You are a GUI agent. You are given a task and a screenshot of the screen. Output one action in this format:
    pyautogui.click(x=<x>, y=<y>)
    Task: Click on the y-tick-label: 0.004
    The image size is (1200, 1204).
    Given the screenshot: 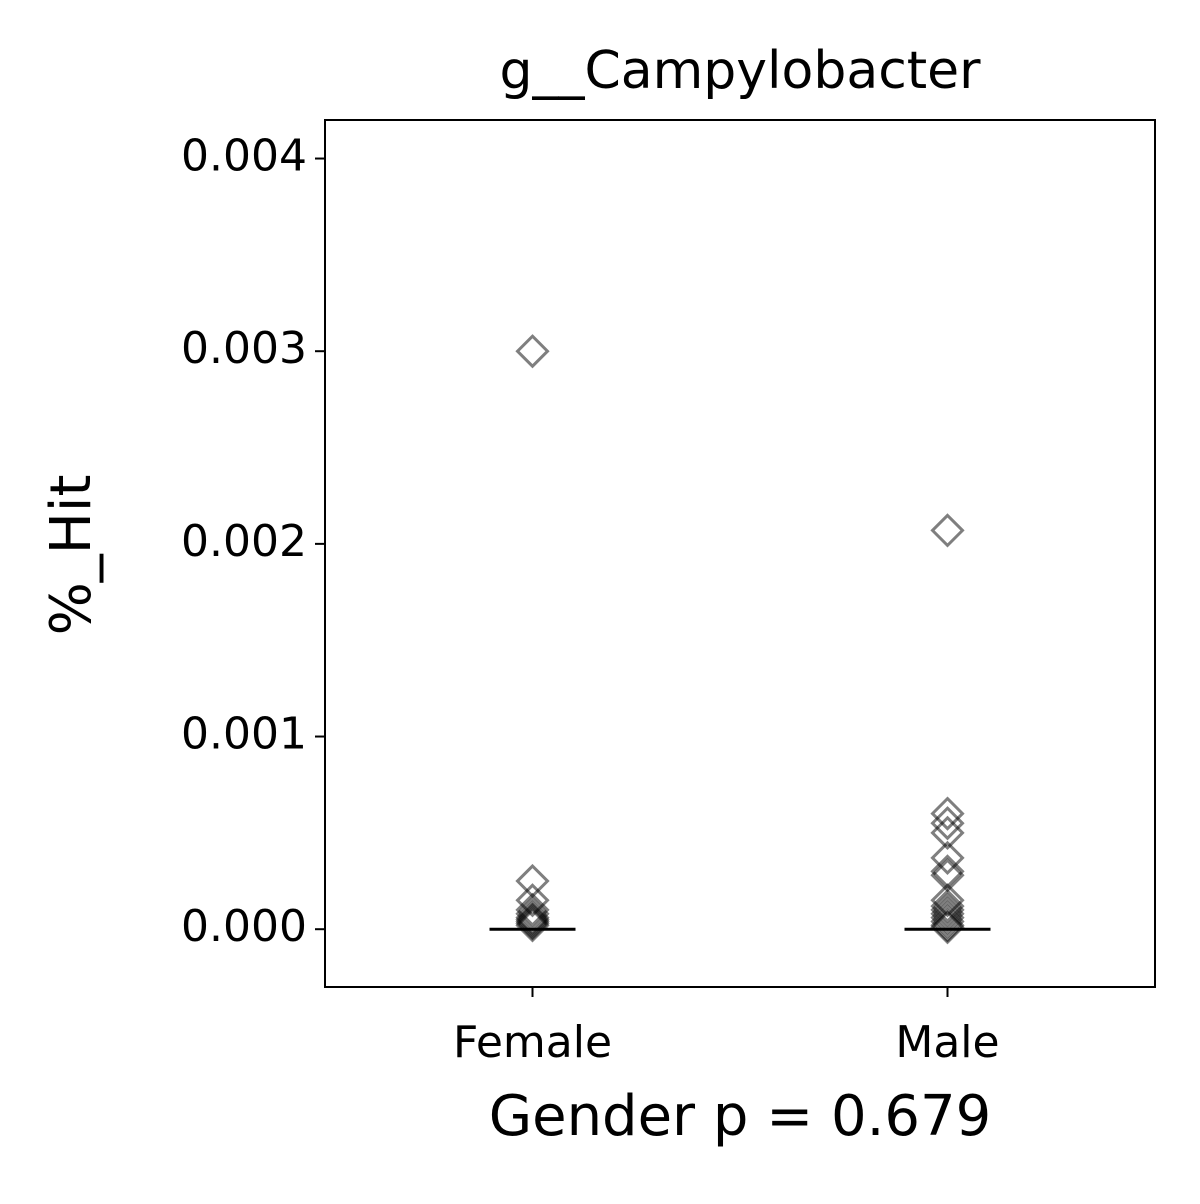 What is the action you would take?
    pyautogui.click(x=244, y=156)
    